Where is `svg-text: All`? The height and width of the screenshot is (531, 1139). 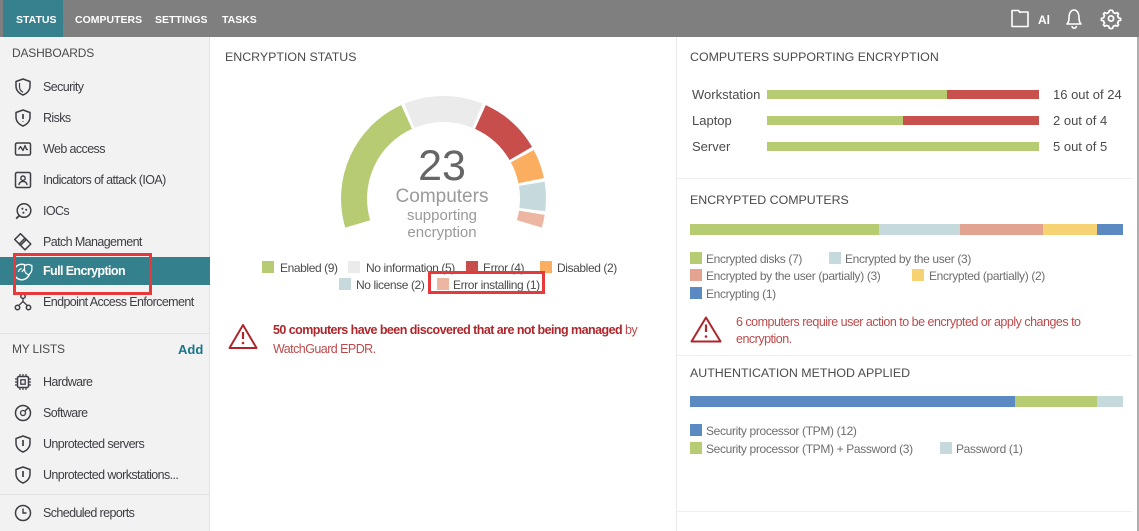 svg-text: All is located at coordinates (1044, 20).